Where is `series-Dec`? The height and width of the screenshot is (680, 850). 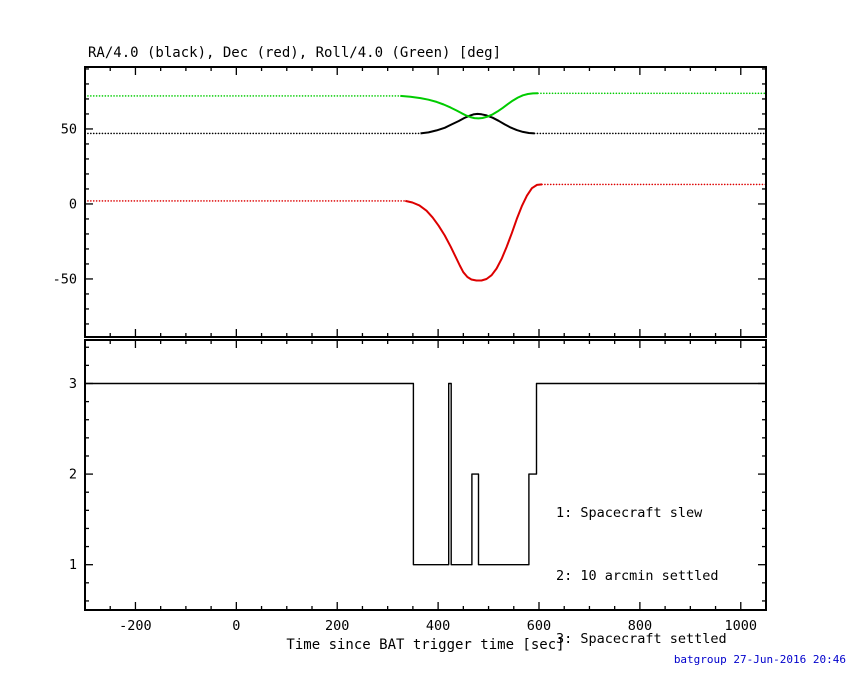 series-Dec is located at coordinates (474, 232).